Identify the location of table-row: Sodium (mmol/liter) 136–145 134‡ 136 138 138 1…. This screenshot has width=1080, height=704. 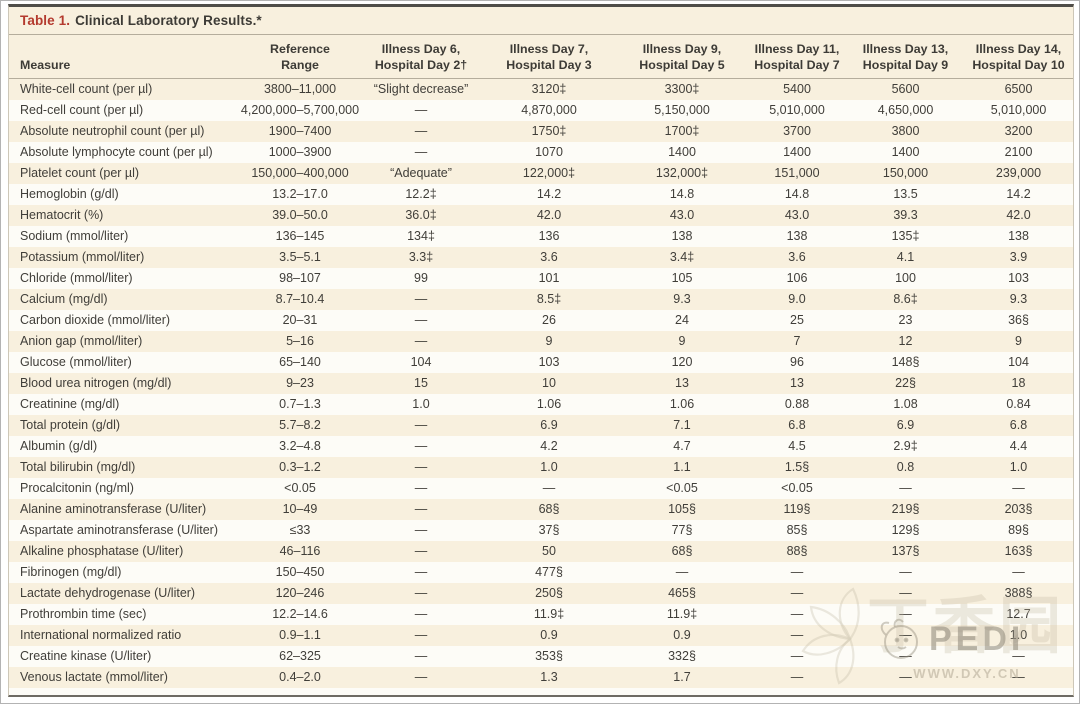
(541, 237).